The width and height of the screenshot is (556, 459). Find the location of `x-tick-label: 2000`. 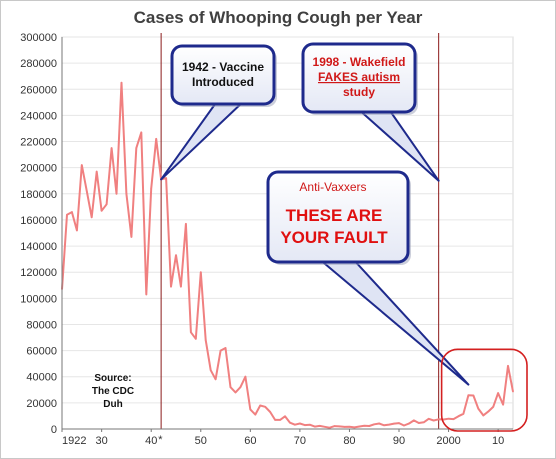

x-tick-label: 2000 is located at coordinates (448, 441).